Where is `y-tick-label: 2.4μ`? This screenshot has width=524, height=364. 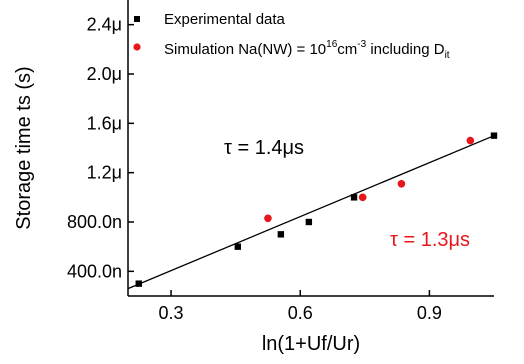
y-tick-label: 2.4μ is located at coordinates (104, 25).